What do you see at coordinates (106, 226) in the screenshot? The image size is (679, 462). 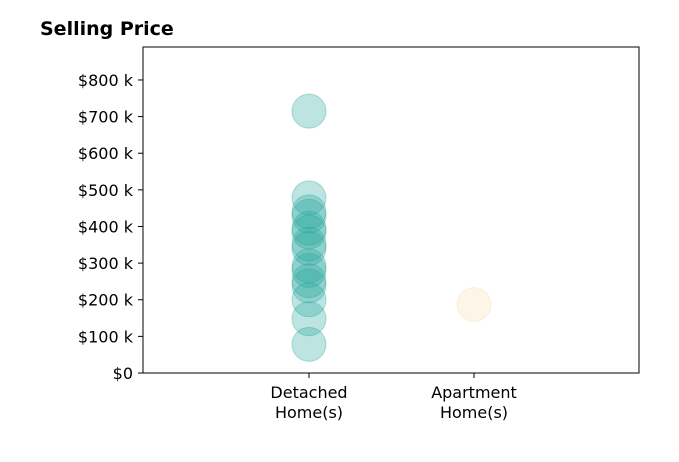 I see `y-tick-label: $400 k` at bounding box center [106, 226].